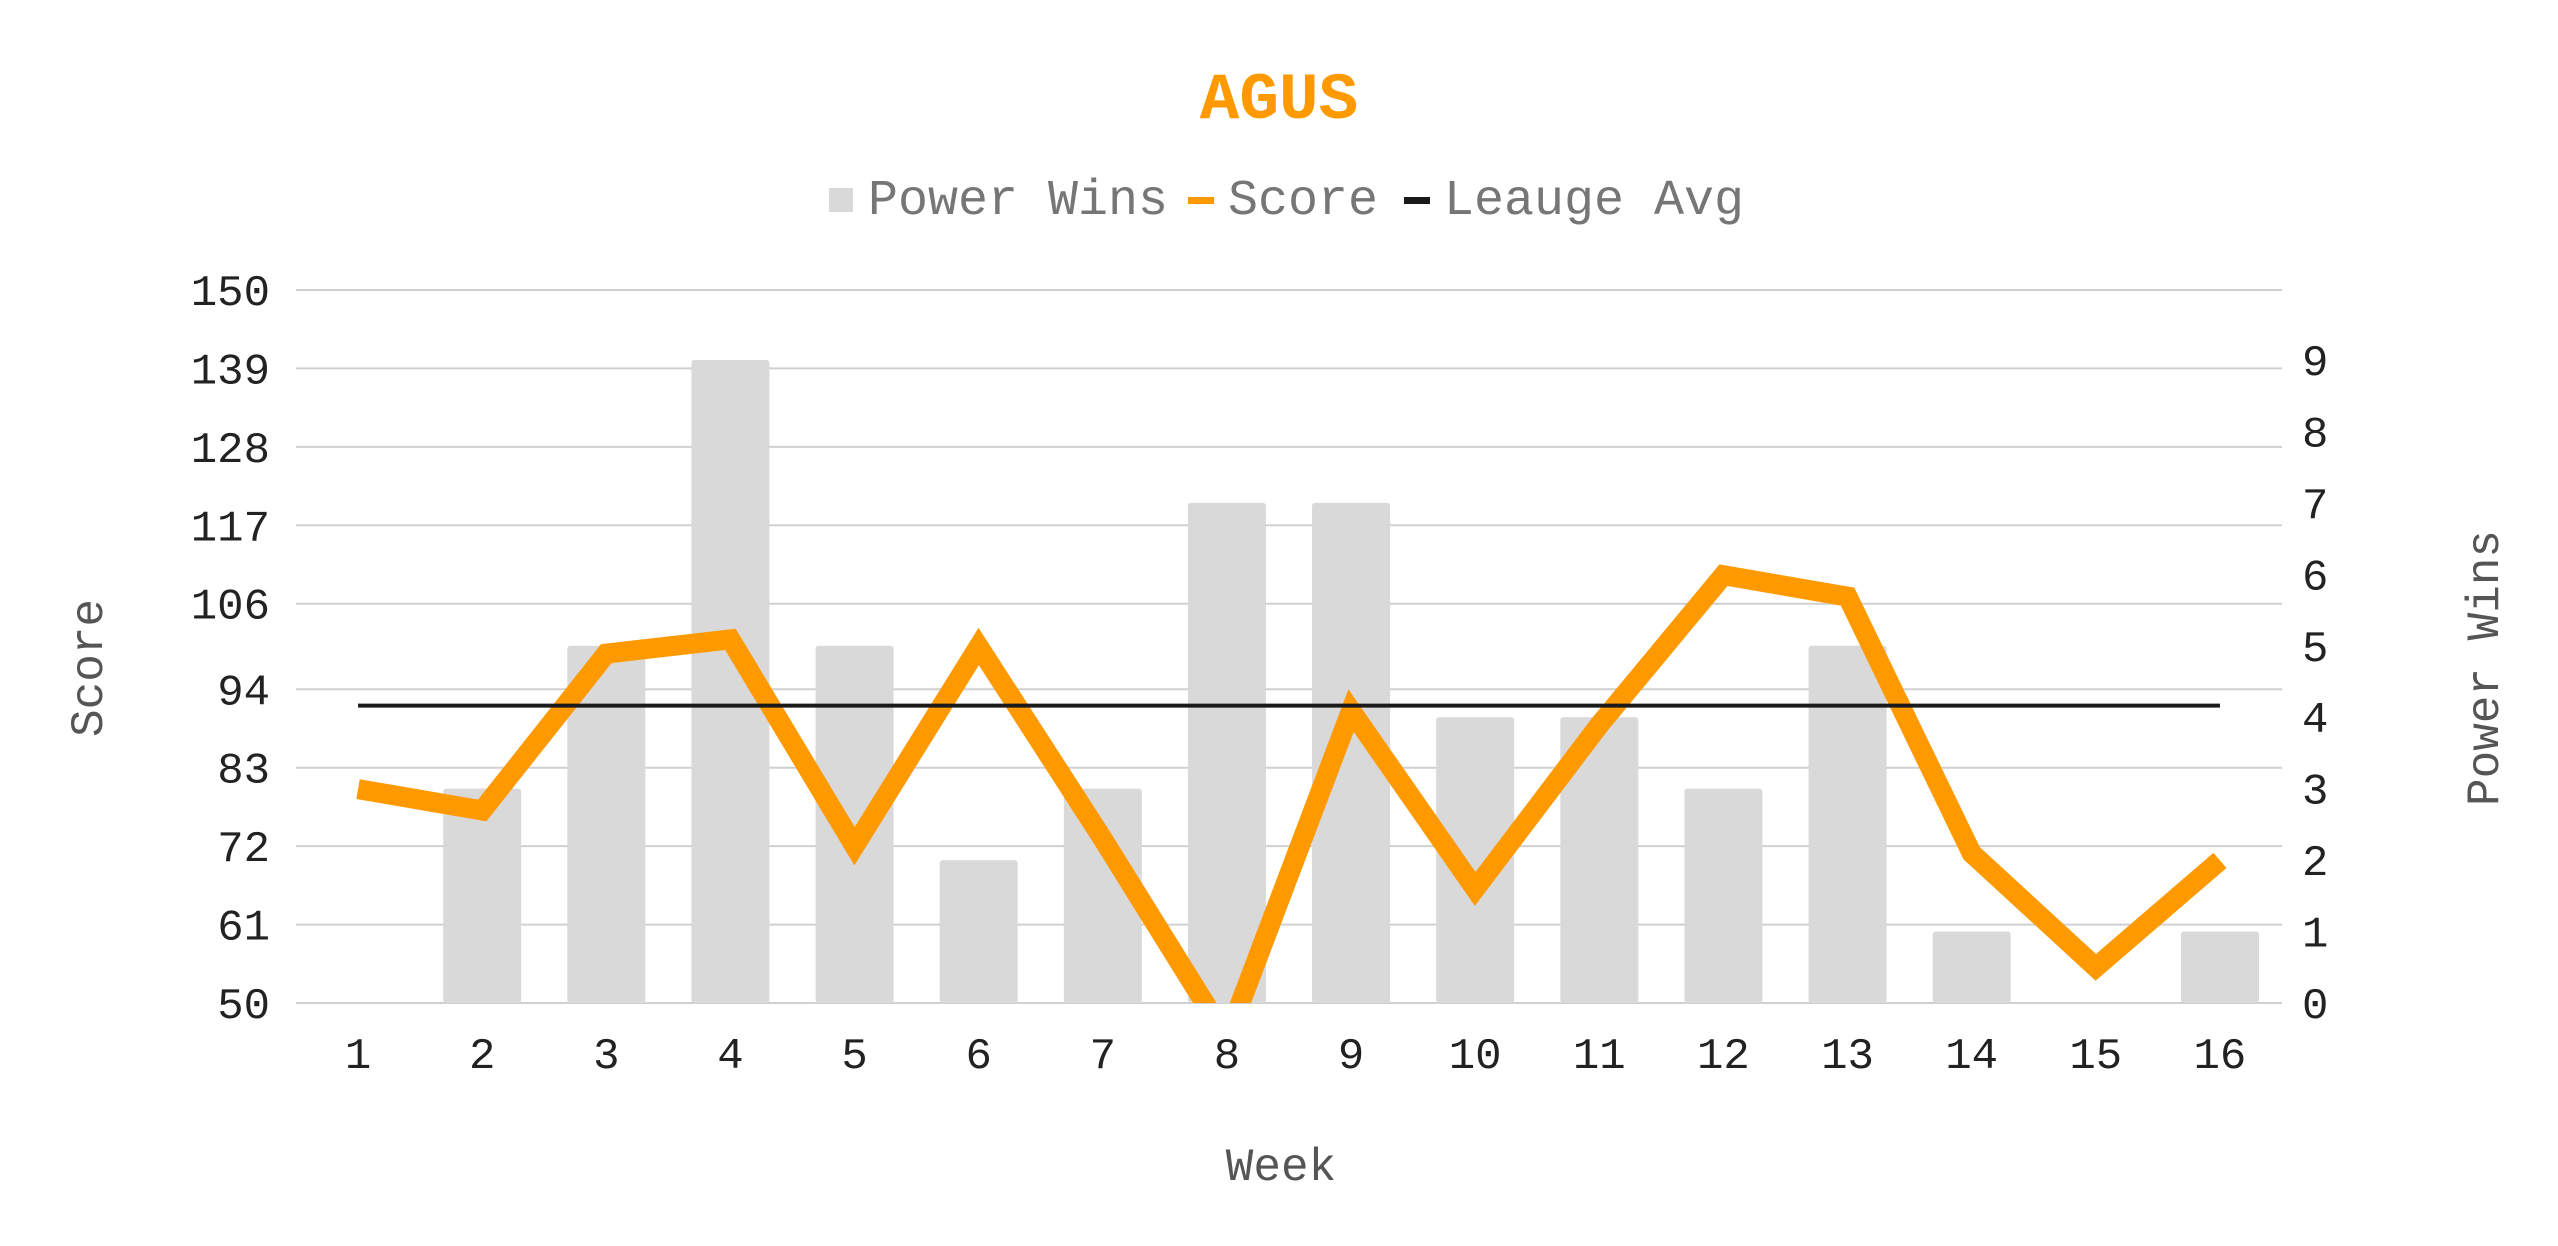 The height and width of the screenshot is (1246, 2558). I want to click on x-tick: 16, so click(2220, 1057).